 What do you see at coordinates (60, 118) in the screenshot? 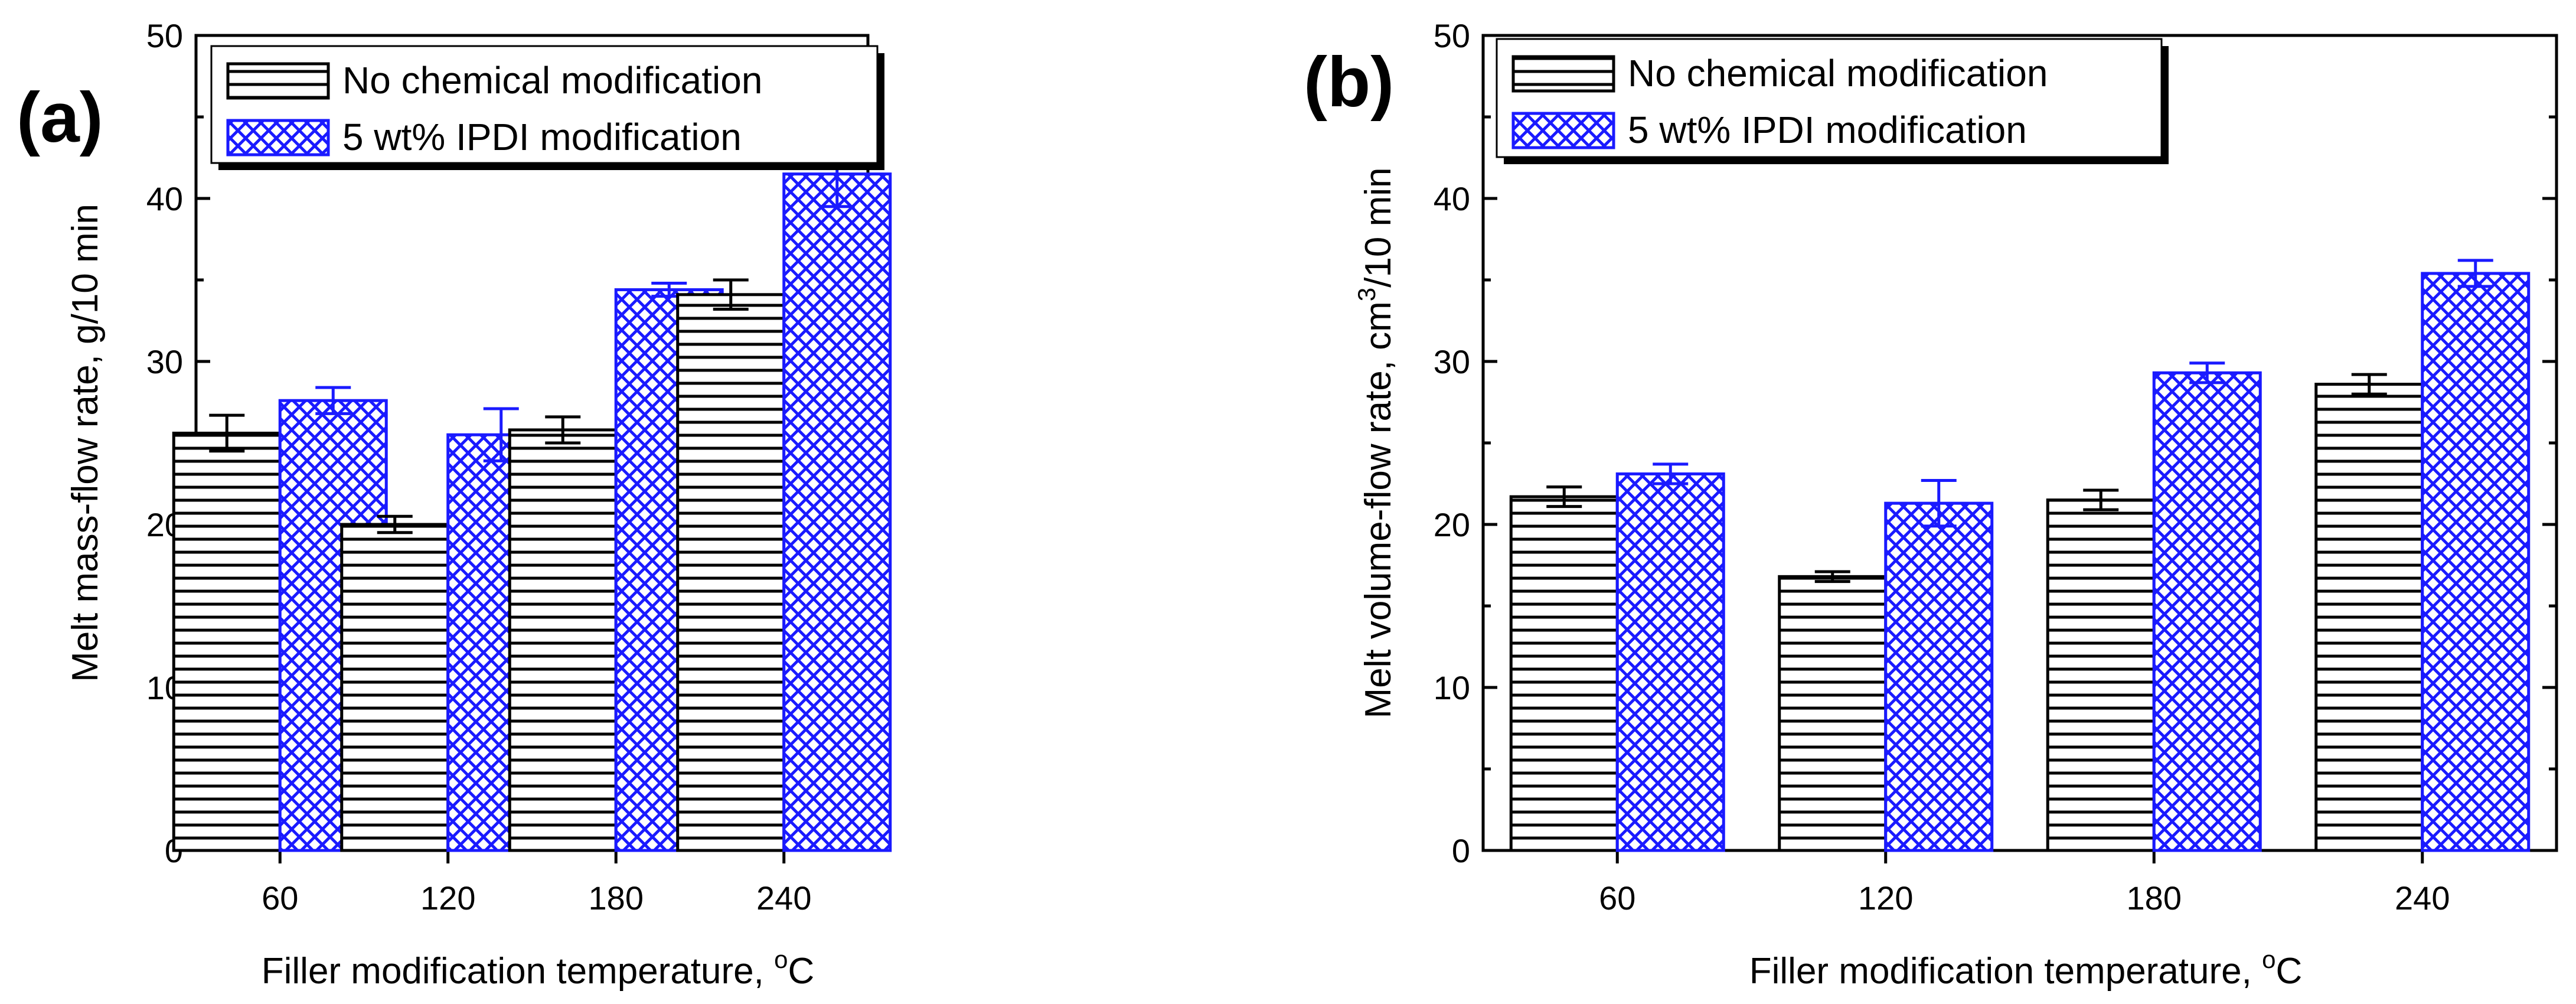
I see `panel-label: (a)` at bounding box center [60, 118].